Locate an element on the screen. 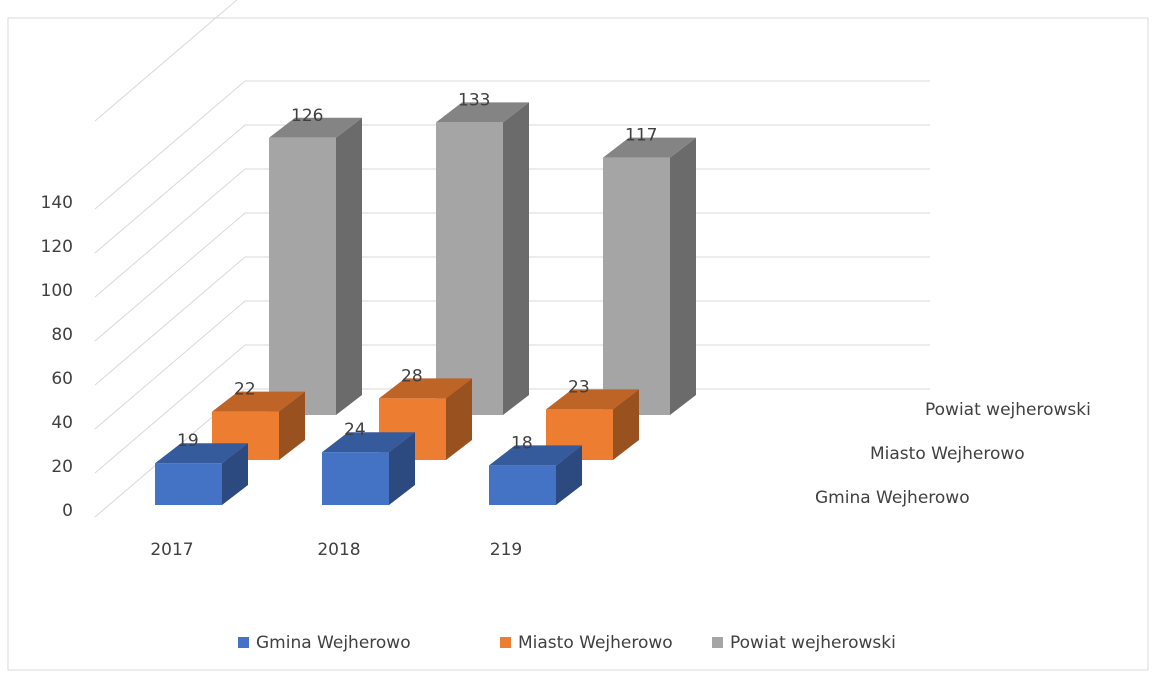 Image resolution: width=1153 pixels, height=677 pixels. data-label: 22 is located at coordinates (245, 390).